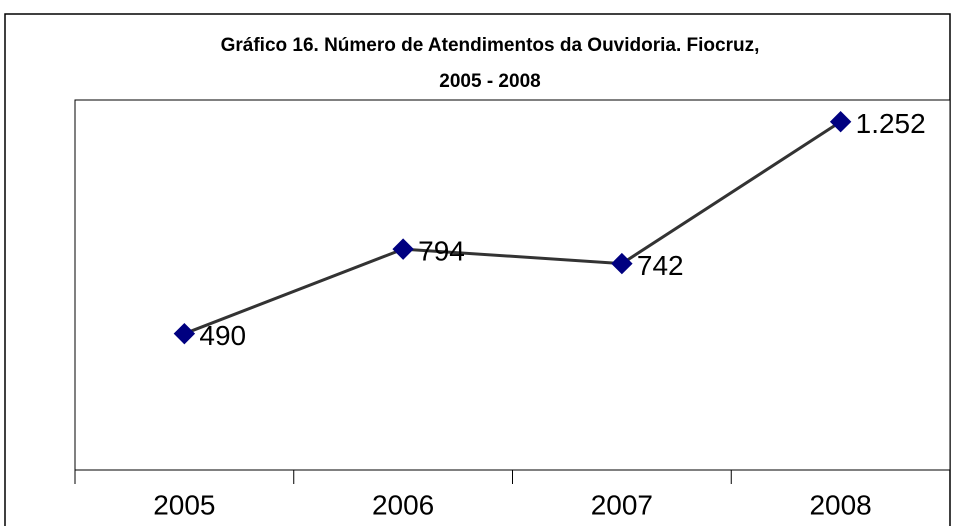 This screenshot has width=956, height=526. What do you see at coordinates (403, 504) in the screenshot?
I see `x-tick-label: 2006` at bounding box center [403, 504].